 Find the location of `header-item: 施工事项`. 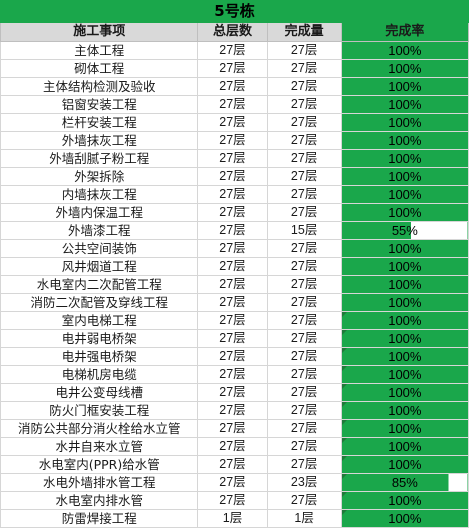

header-item: 施工事项 is located at coordinates (99, 32).